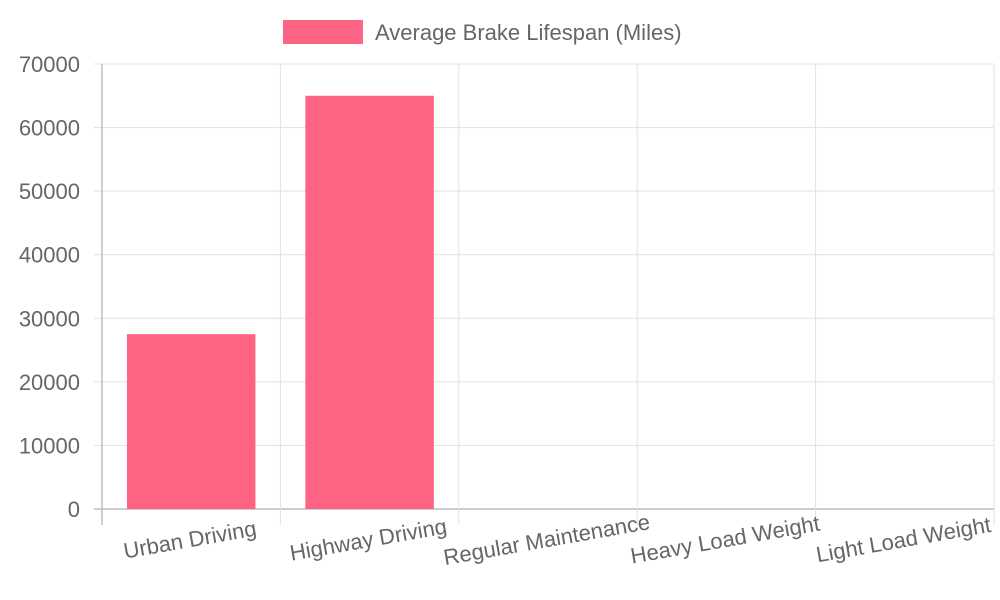  Describe the element at coordinates (49, 191) in the screenshot. I see `y-tick-label: 50000` at that location.